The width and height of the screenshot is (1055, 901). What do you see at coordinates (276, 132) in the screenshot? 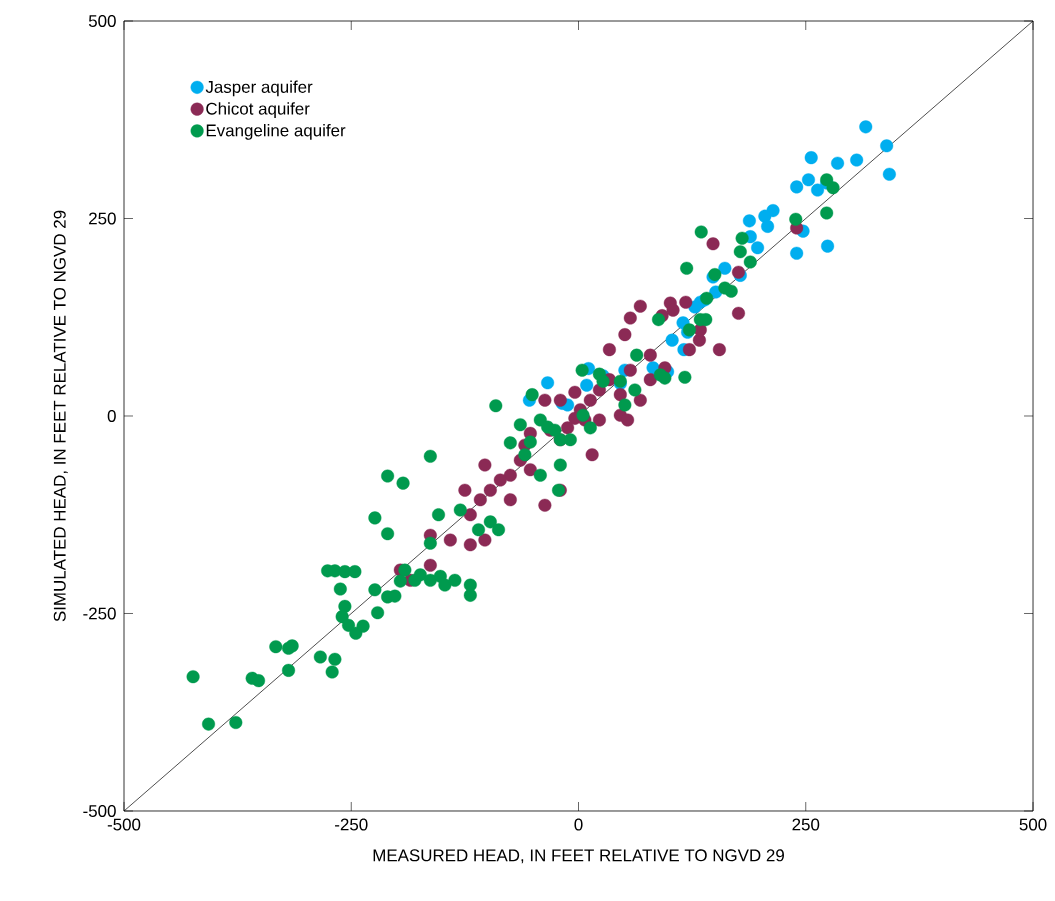
I see `legend-label: Evangeline aquifer` at bounding box center [276, 132].